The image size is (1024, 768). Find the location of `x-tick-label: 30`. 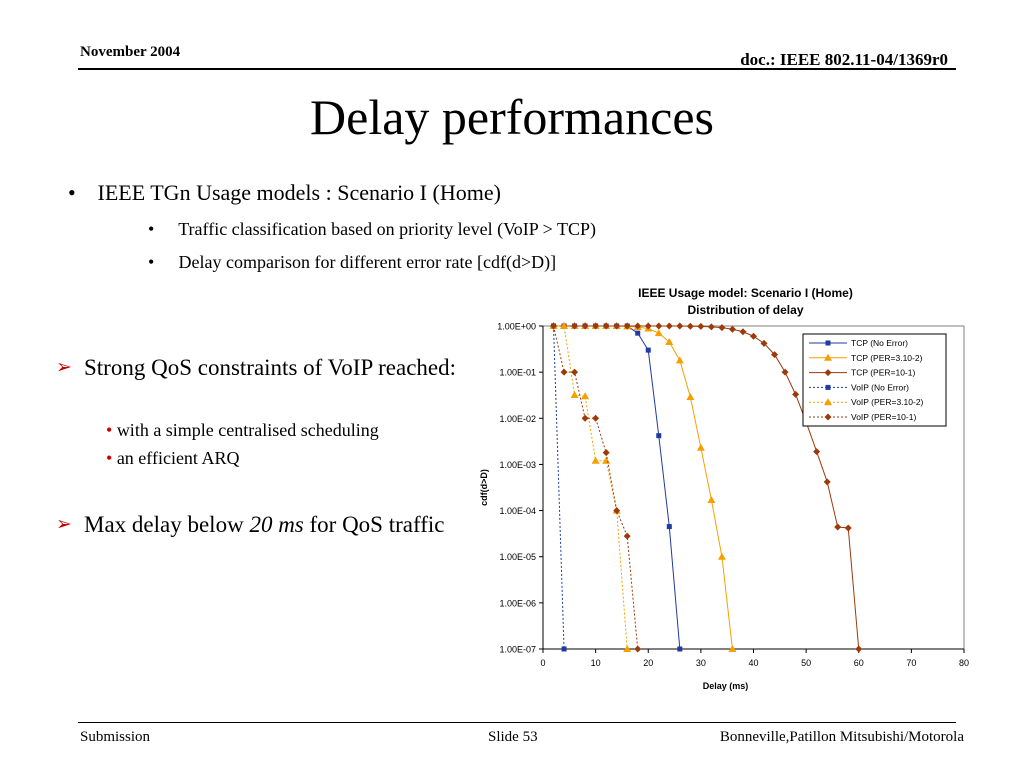

x-tick-label: 30 is located at coordinates (701, 663).